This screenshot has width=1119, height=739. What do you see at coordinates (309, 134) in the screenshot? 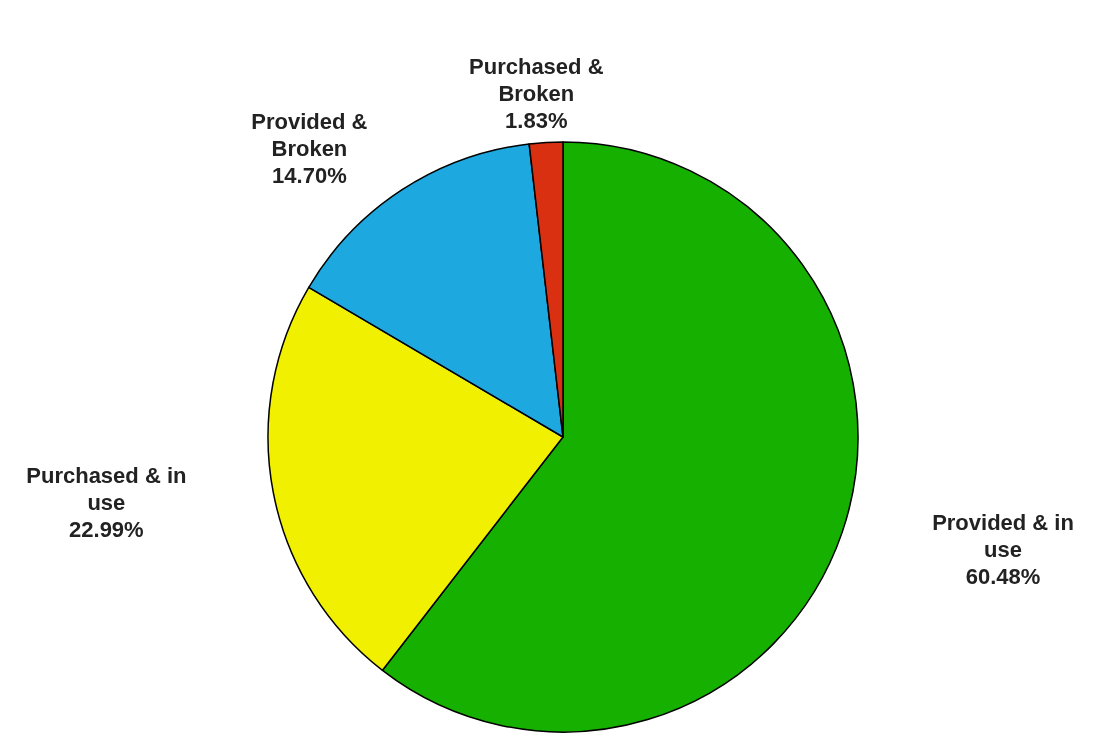
I see `slice-label: Provided & Broken` at bounding box center [309, 134].